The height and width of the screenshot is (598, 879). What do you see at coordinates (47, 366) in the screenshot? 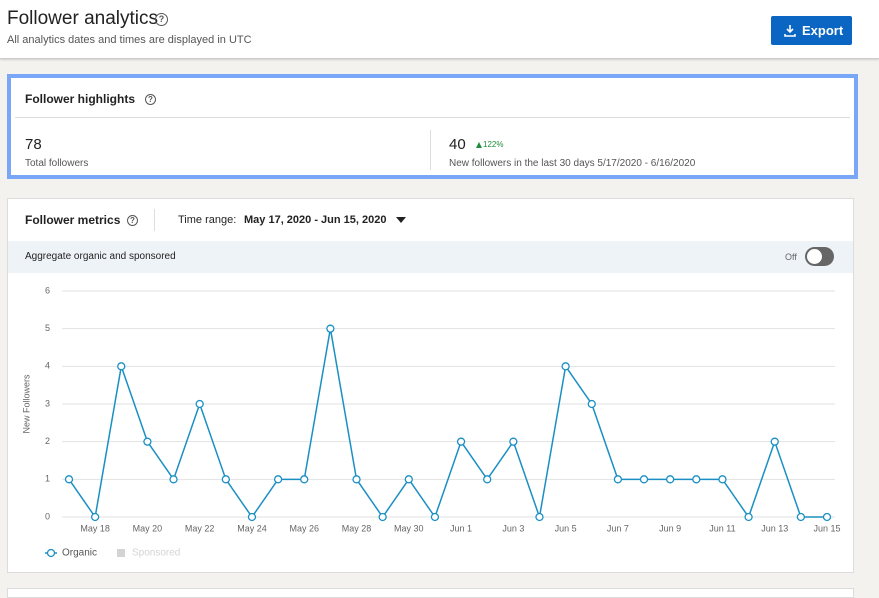
I see `y-tick-label: 4` at bounding box center [47, 366].